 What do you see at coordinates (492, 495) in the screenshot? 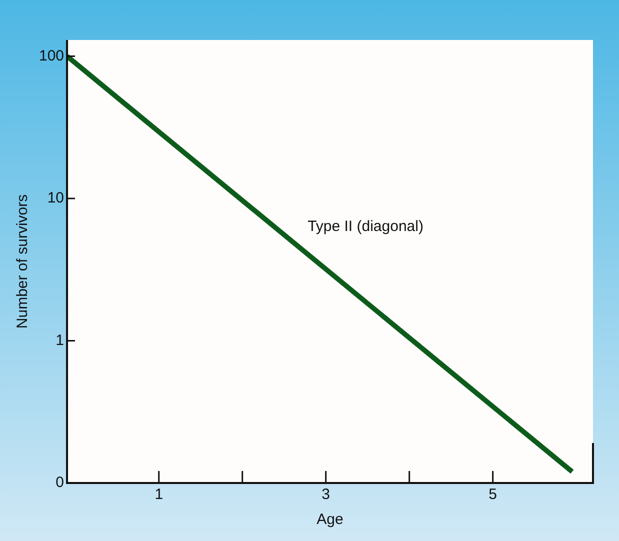
I see `x-tick-label: 5` at bounding box center [492, 495].